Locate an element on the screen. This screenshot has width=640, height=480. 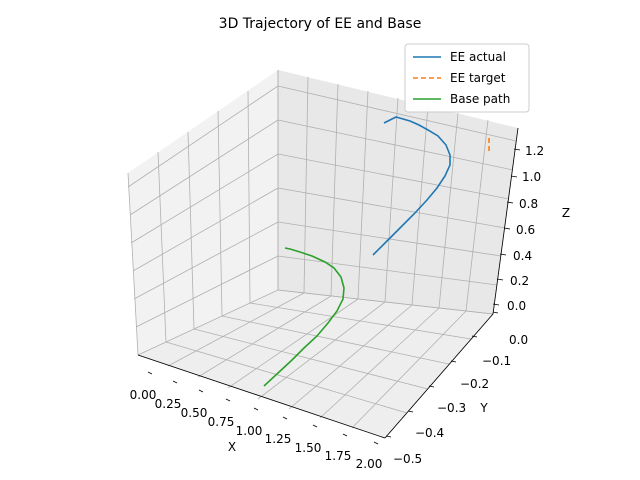
x-tick-label: 1.75 is located at coordinates (338, 456).